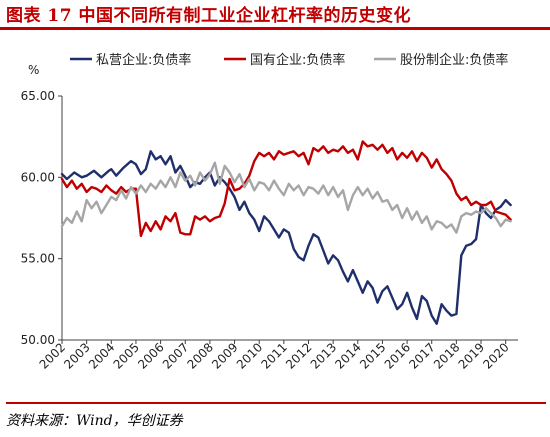  Describe the element at coordinates (38, 96) in the screenshot. I see `y-tick-label: 65.00` at that location.